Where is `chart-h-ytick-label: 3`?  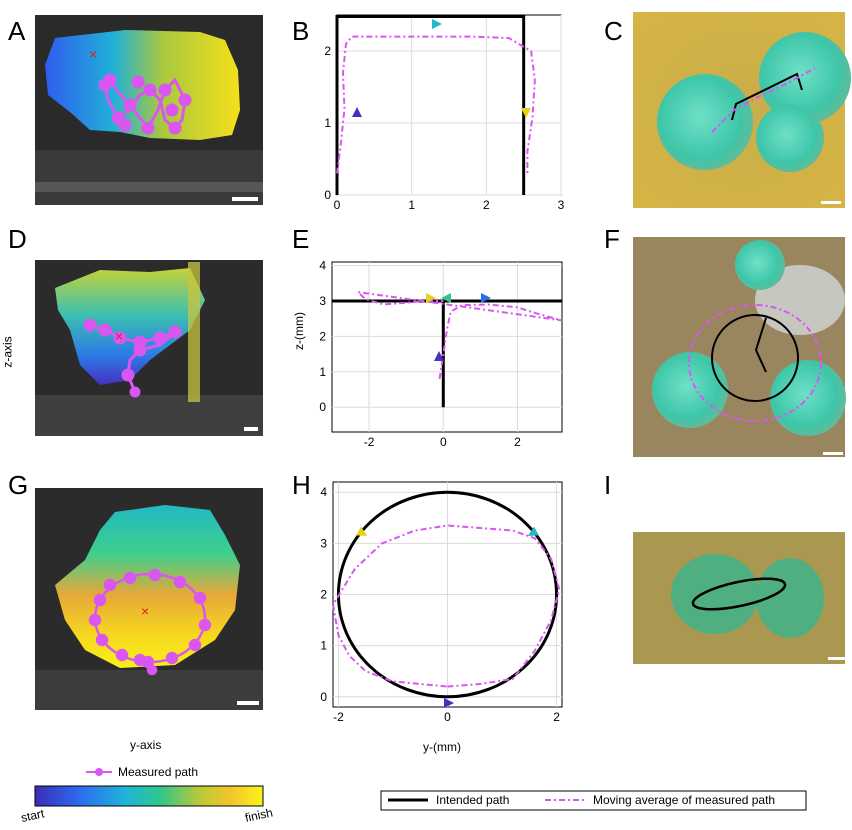 chart-h-ytick-label: 3 is located at coordinates (323, 543).